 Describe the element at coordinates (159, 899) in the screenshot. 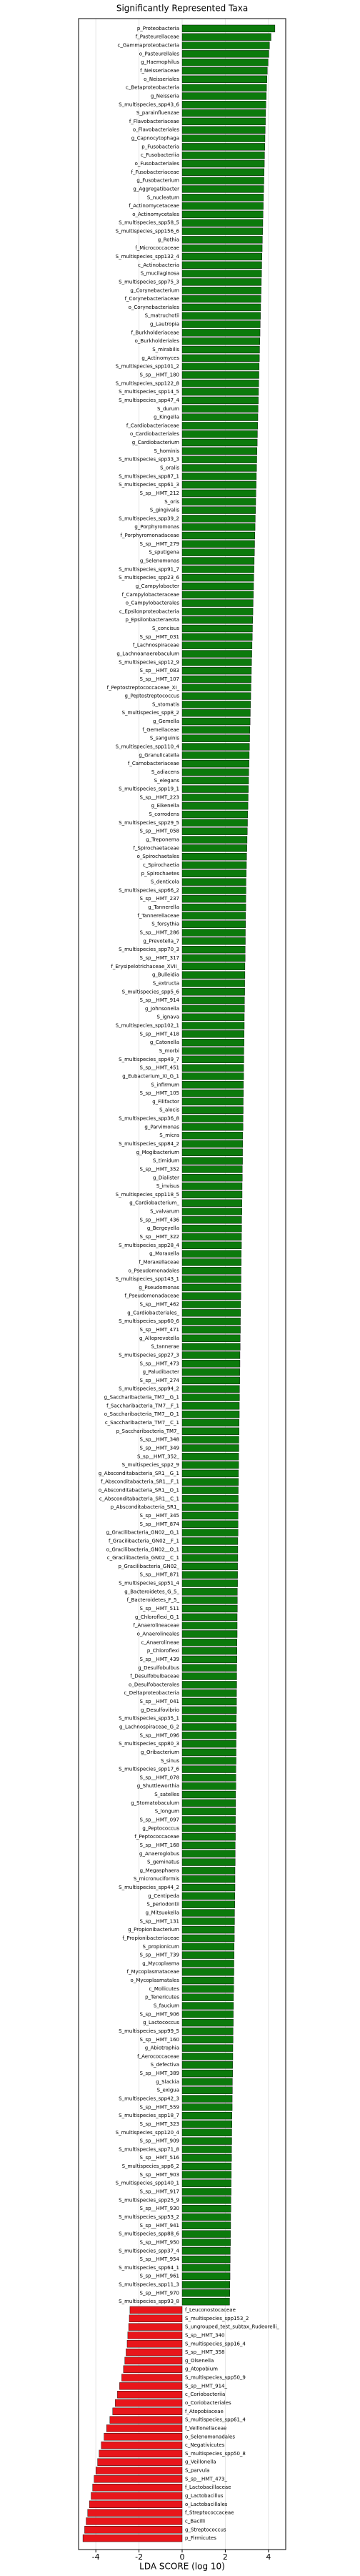

I see `category-label: S_sp__HMT_237` at that location.